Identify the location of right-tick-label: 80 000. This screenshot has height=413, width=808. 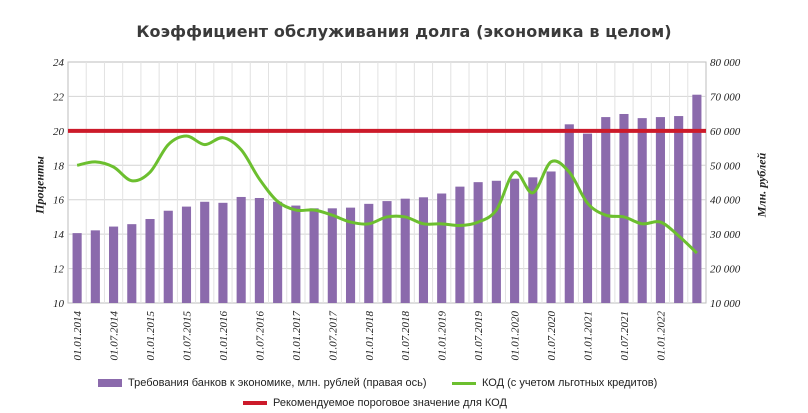
(725, 63).